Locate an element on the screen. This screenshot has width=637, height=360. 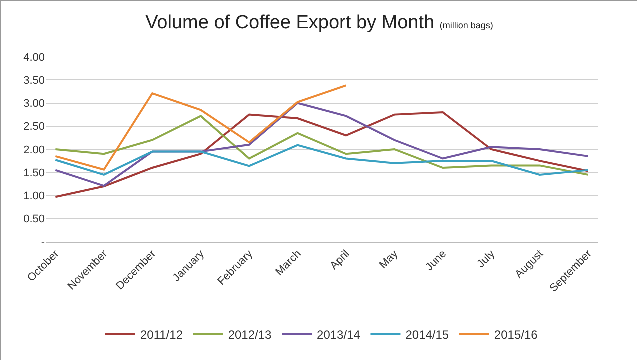
y-tick-label: 3.50 is located at coordinates (34, 80).